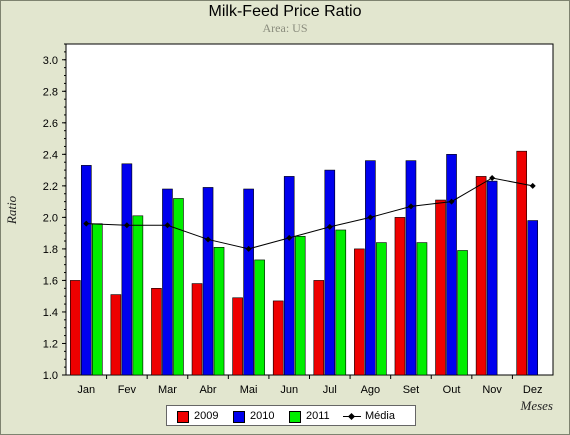  Describe the element at coordinates (50, 92) in the screenshot. I see `y-tick-label: 2.8` at that location.